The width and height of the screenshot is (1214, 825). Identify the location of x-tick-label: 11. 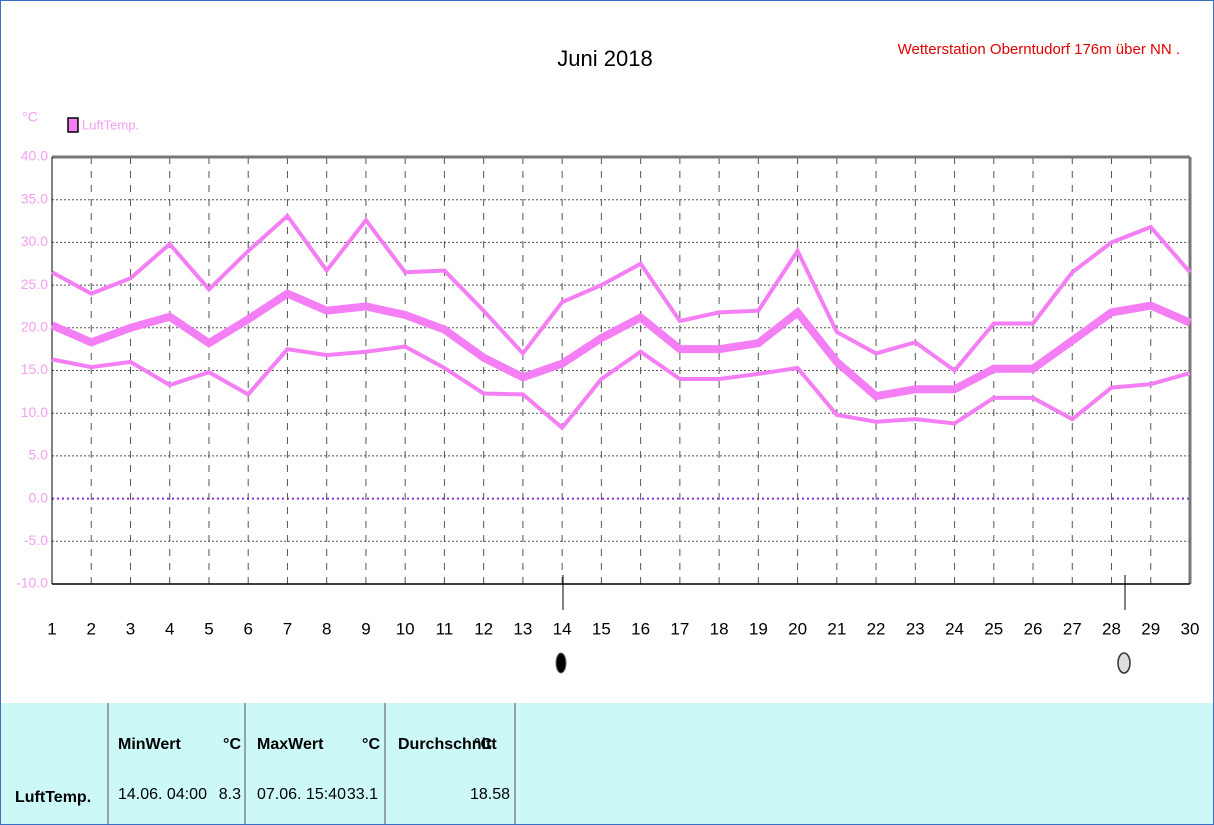
(445, 628).